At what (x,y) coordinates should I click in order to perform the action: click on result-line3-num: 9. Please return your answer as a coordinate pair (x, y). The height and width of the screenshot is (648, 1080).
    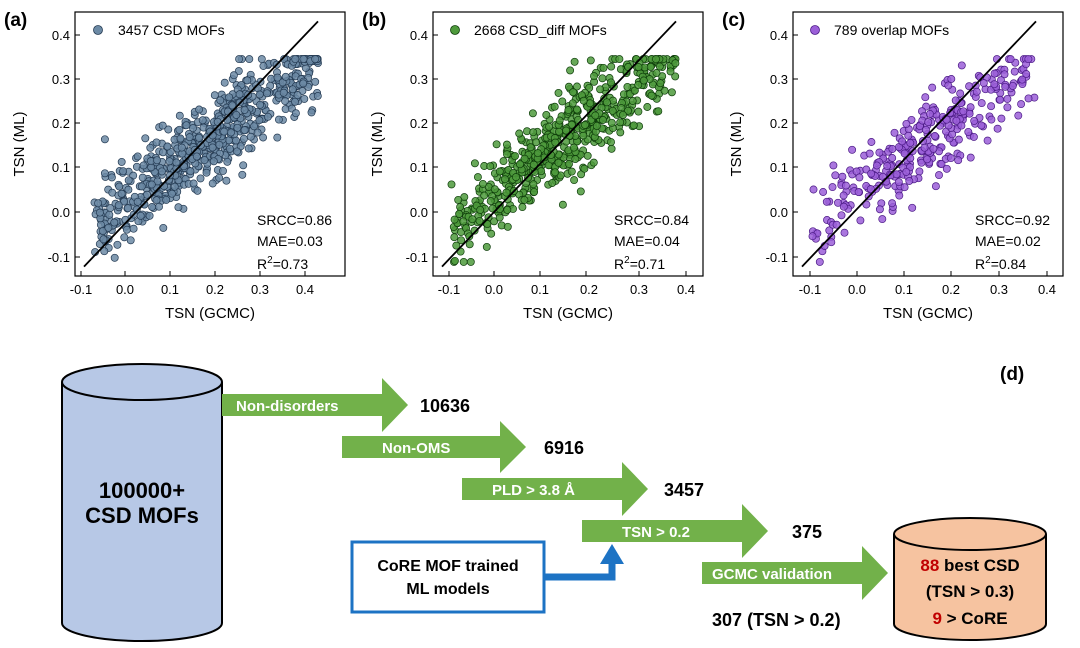
    Looking at the image, I should click on (936, 618).